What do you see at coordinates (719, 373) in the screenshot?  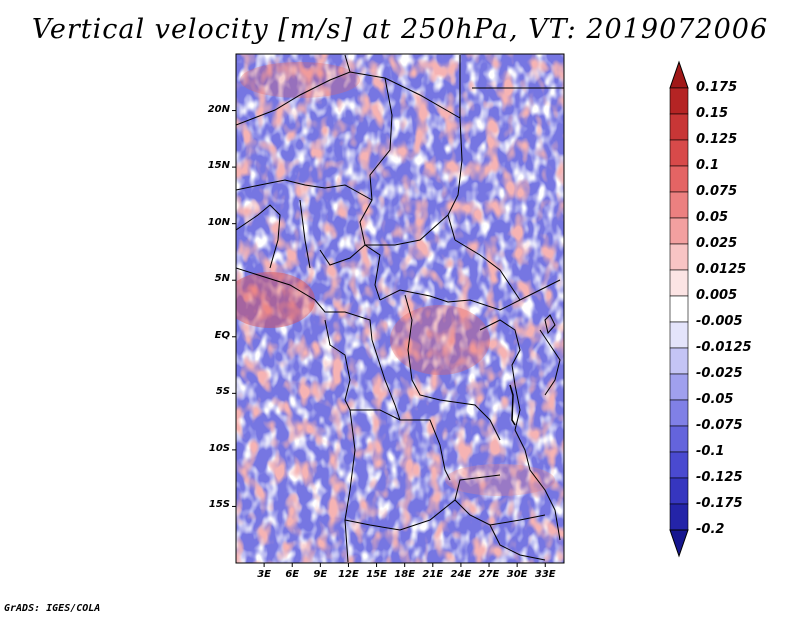 I see `colorbar-label: -0.025` at bounding box center [719, 373].